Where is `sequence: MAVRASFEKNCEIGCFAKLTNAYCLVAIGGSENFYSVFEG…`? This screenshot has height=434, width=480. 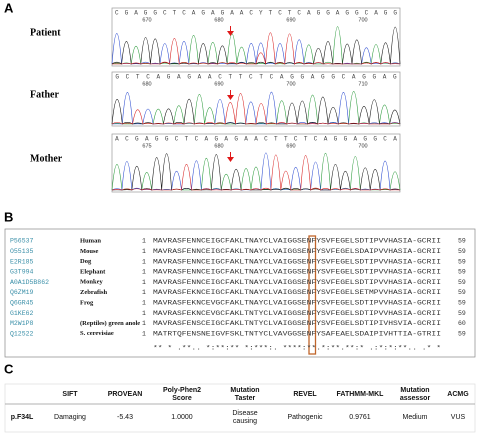 sequence: MAVRASFEKNCEIGCFAKLTNAYCLVAIGGSENFYSVFEG… is located at coordinates (297, 292).